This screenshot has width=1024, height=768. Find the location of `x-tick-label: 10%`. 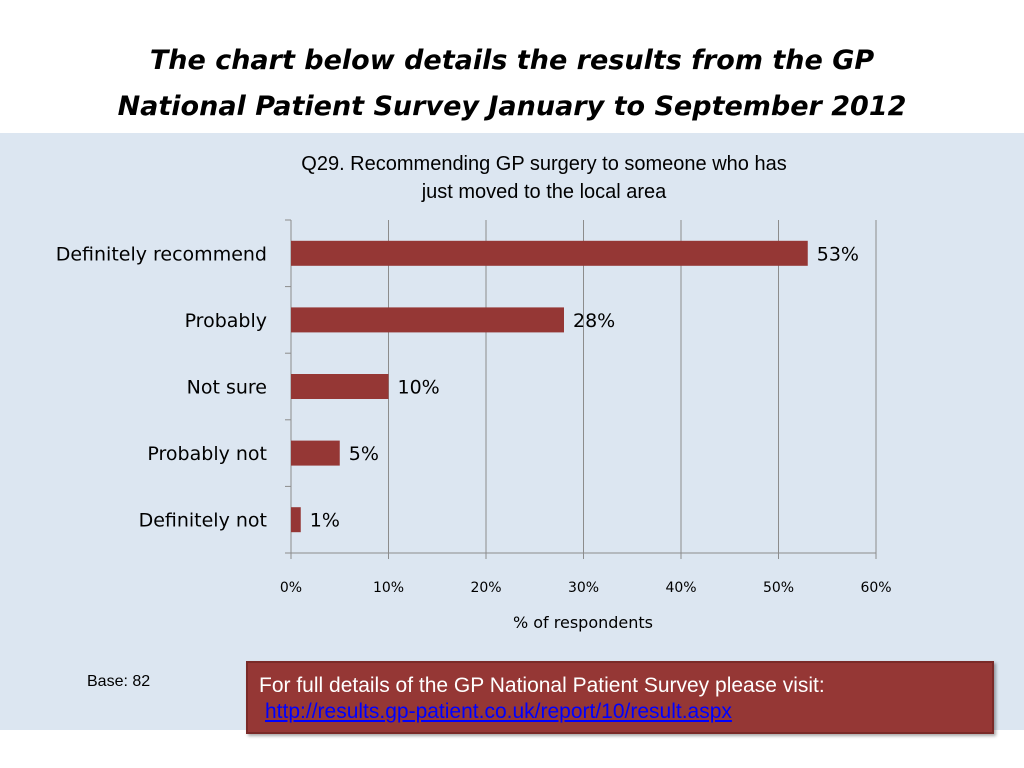

x-tick-label: 10% is located at coordinates (388, 588).